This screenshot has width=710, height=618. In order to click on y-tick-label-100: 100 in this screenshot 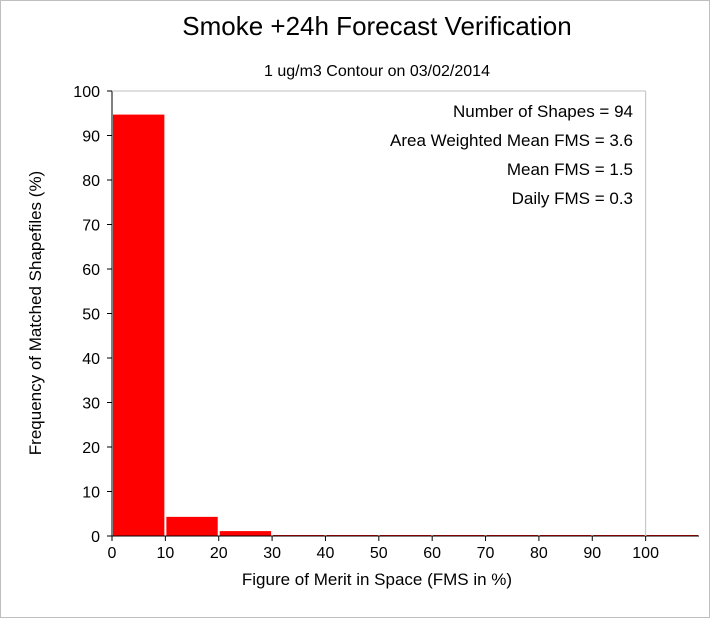, I will do `click(86, 92)`.